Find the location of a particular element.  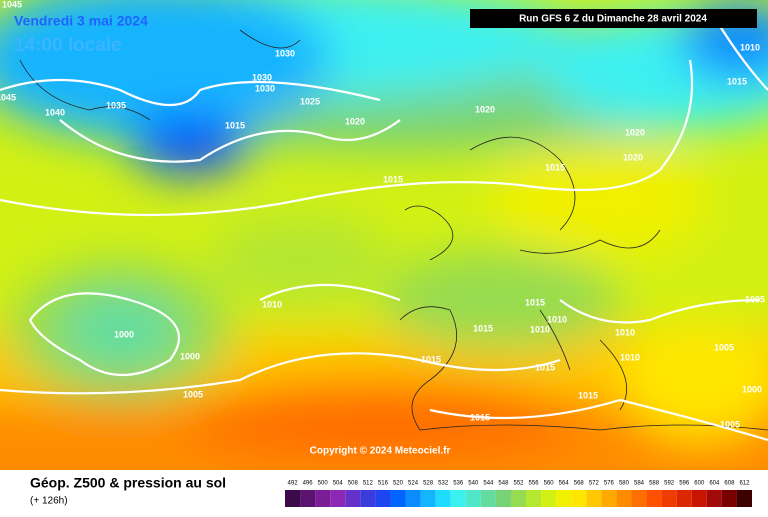

colorbar-label: 588 is located at coordinates (654, 484).